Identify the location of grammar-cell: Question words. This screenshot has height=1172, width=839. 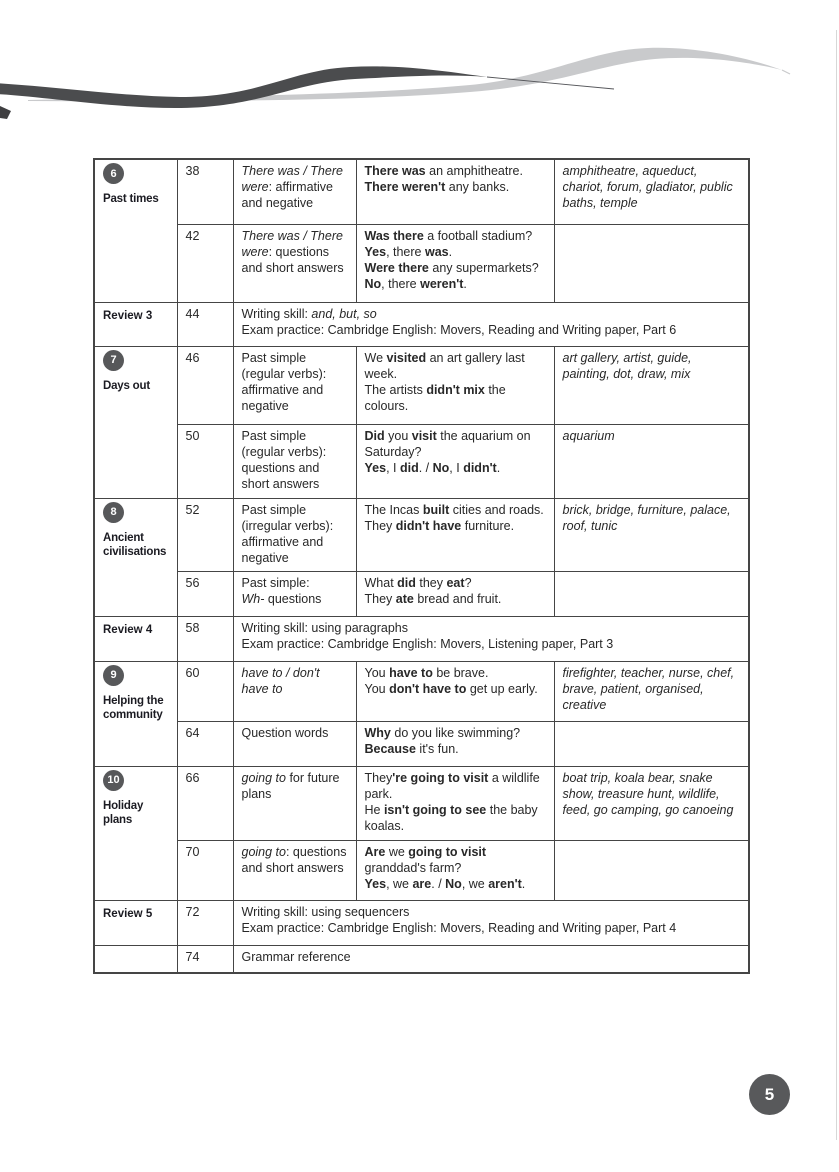
(294, 743).